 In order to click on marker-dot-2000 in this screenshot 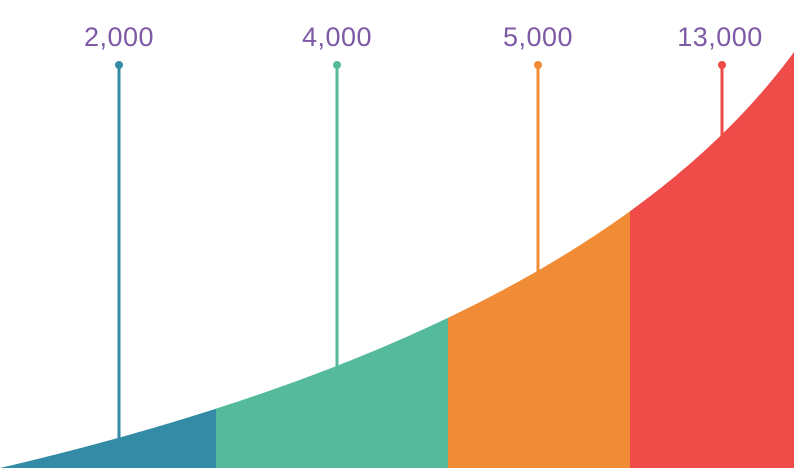, I will do `click(119, 65)`.